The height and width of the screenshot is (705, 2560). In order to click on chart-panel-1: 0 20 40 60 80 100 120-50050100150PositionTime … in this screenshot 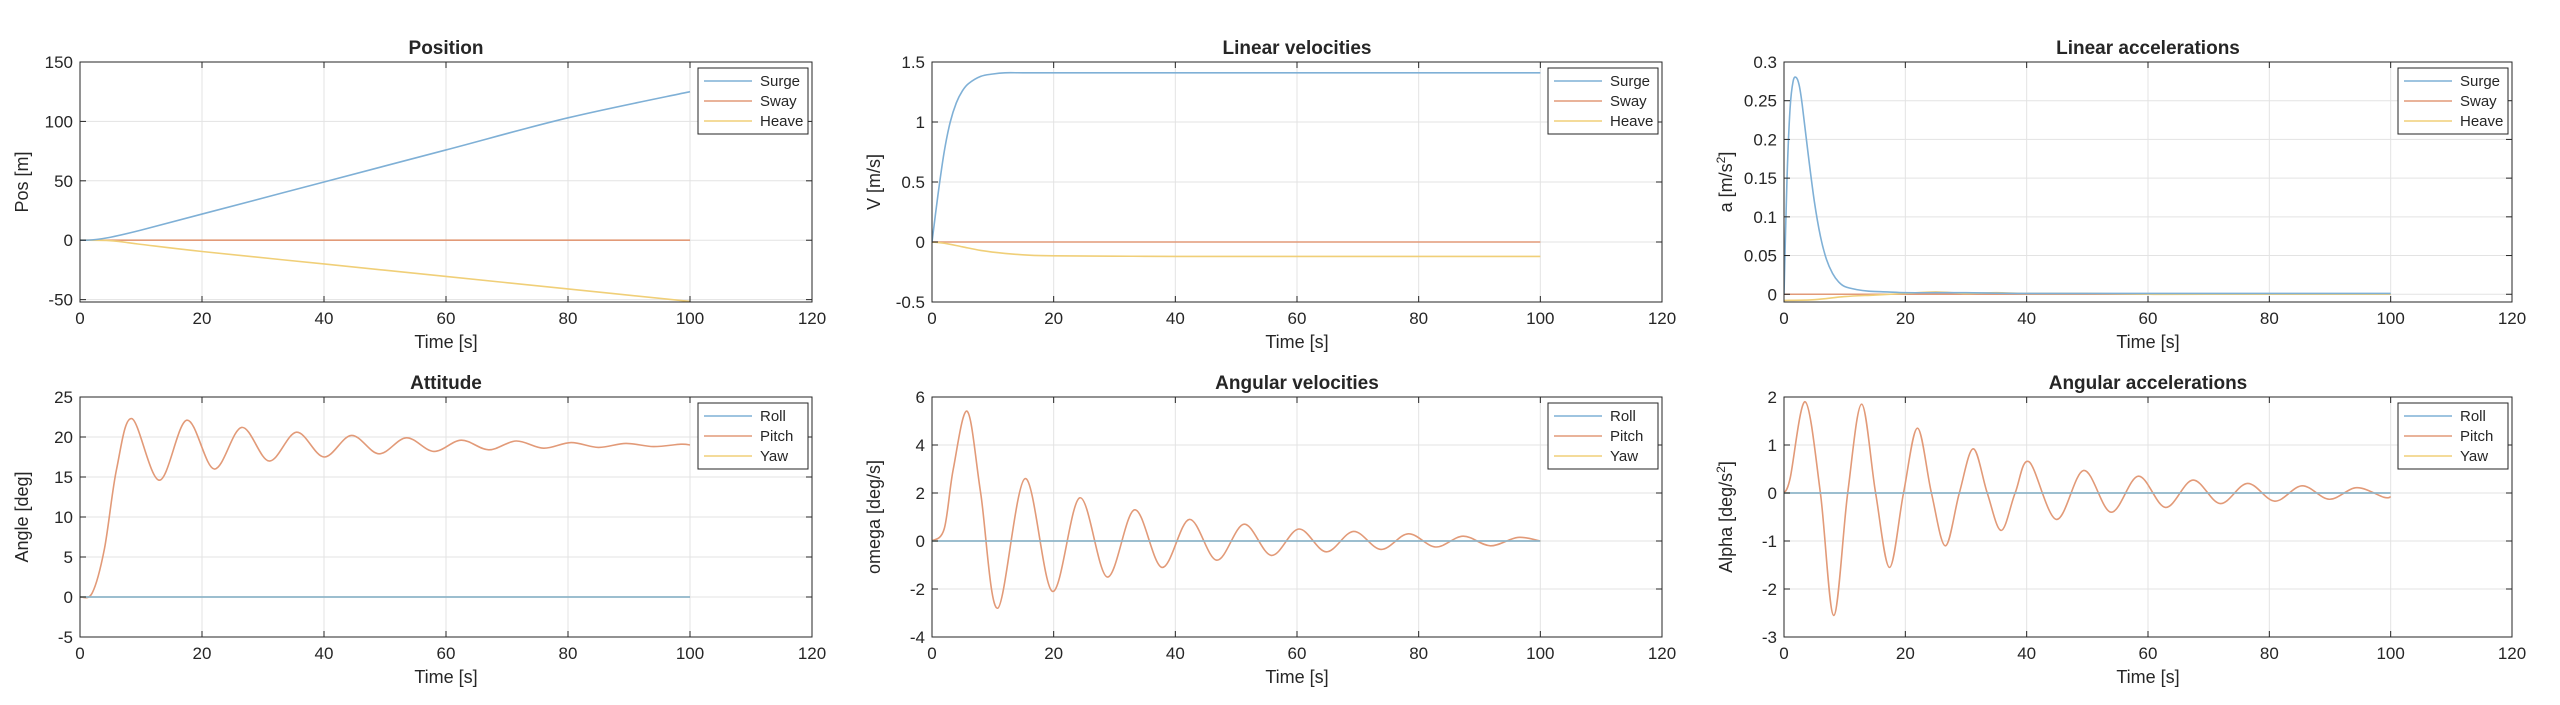, I will do `click(419, 195)`.